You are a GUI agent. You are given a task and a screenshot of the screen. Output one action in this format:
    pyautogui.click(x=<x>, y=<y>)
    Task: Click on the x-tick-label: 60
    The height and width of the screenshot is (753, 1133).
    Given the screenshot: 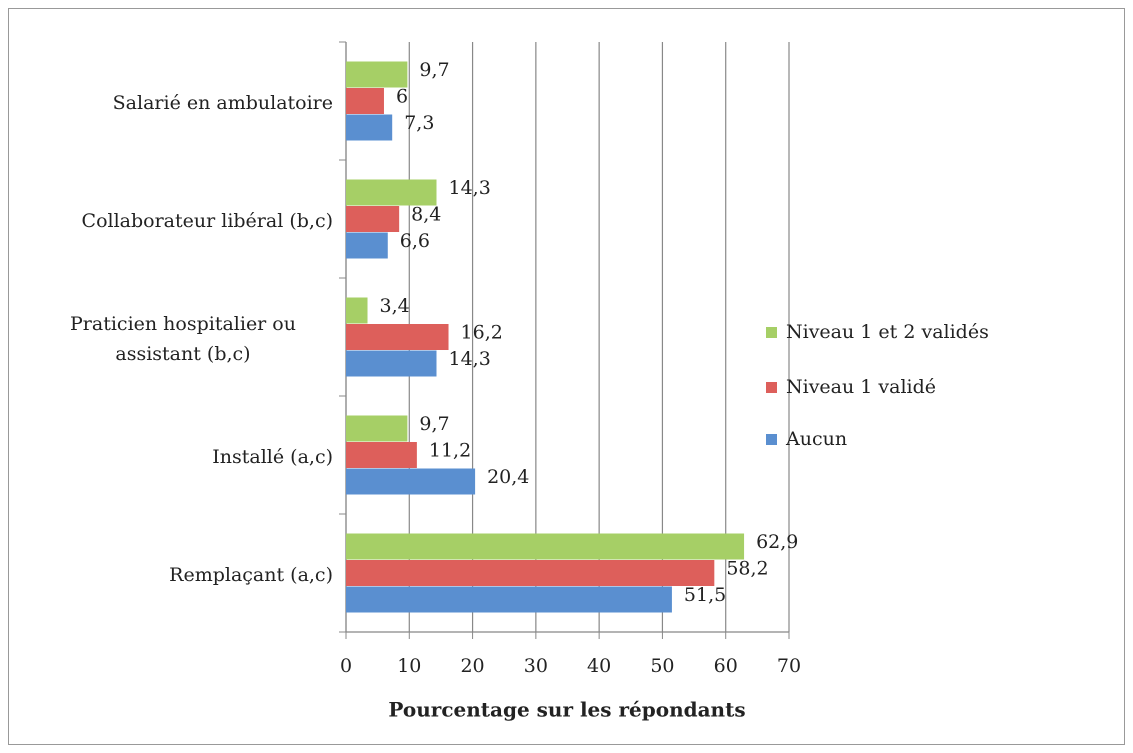 What is the action you would take?
    pyautogui.click(x=726, y=666)
    